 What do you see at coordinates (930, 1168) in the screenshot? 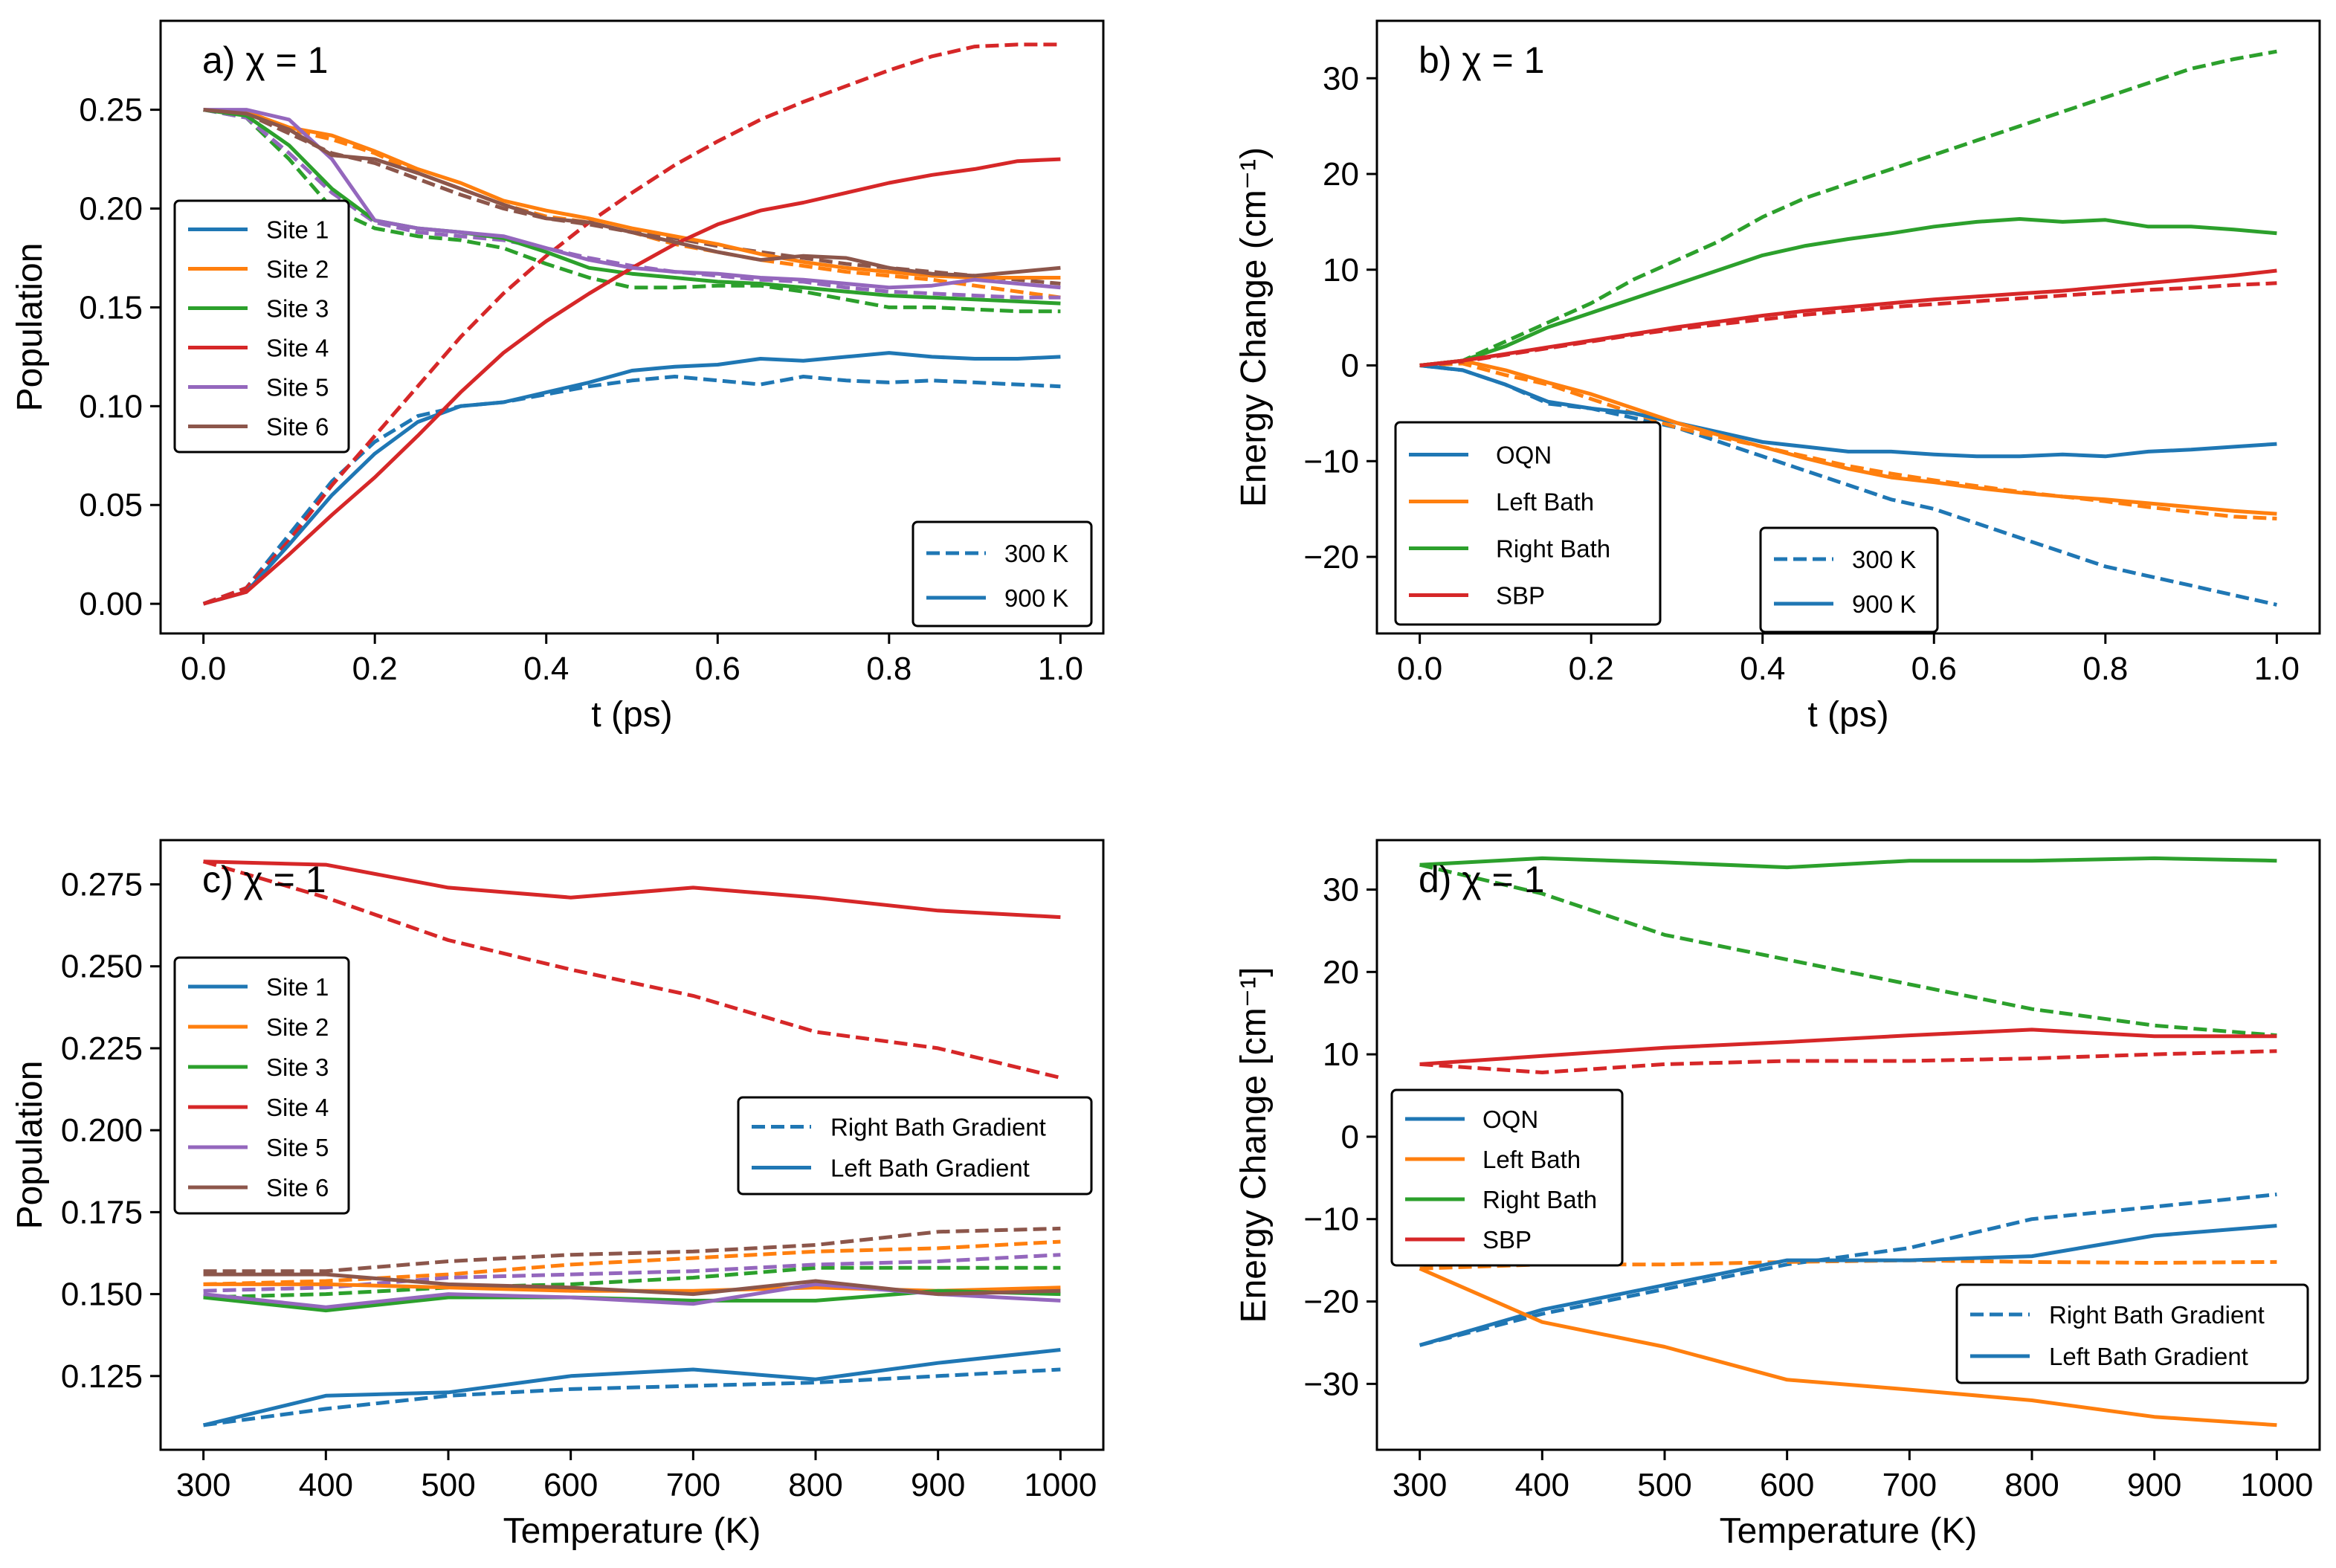
I see `legend-label: Left Bath Gradient` at bounding box center [930, 1168].